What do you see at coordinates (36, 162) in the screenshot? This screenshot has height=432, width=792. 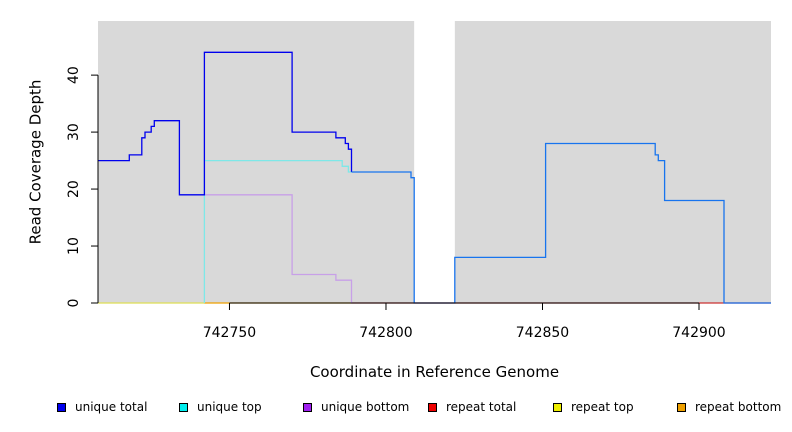 I see `y-axis-title: Read Coverage Depth` at bounding box center [36, 162].